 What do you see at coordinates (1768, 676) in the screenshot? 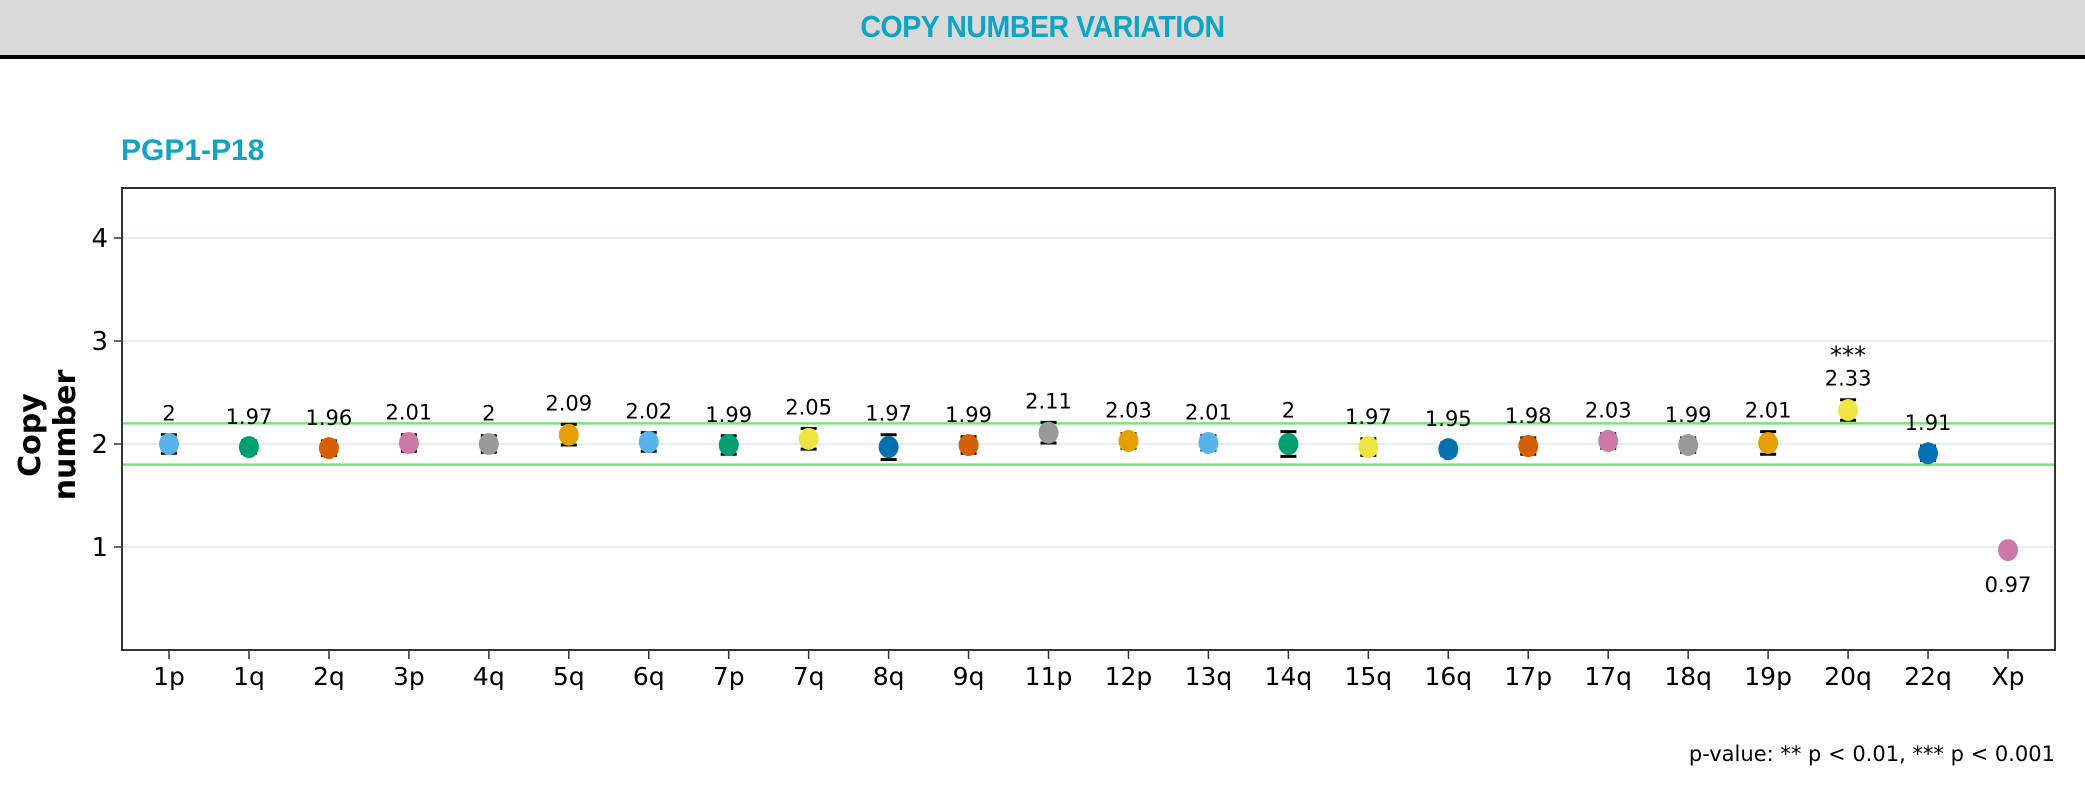
I see `x-tick-label: 19p` at bounding box center [1768, 676].